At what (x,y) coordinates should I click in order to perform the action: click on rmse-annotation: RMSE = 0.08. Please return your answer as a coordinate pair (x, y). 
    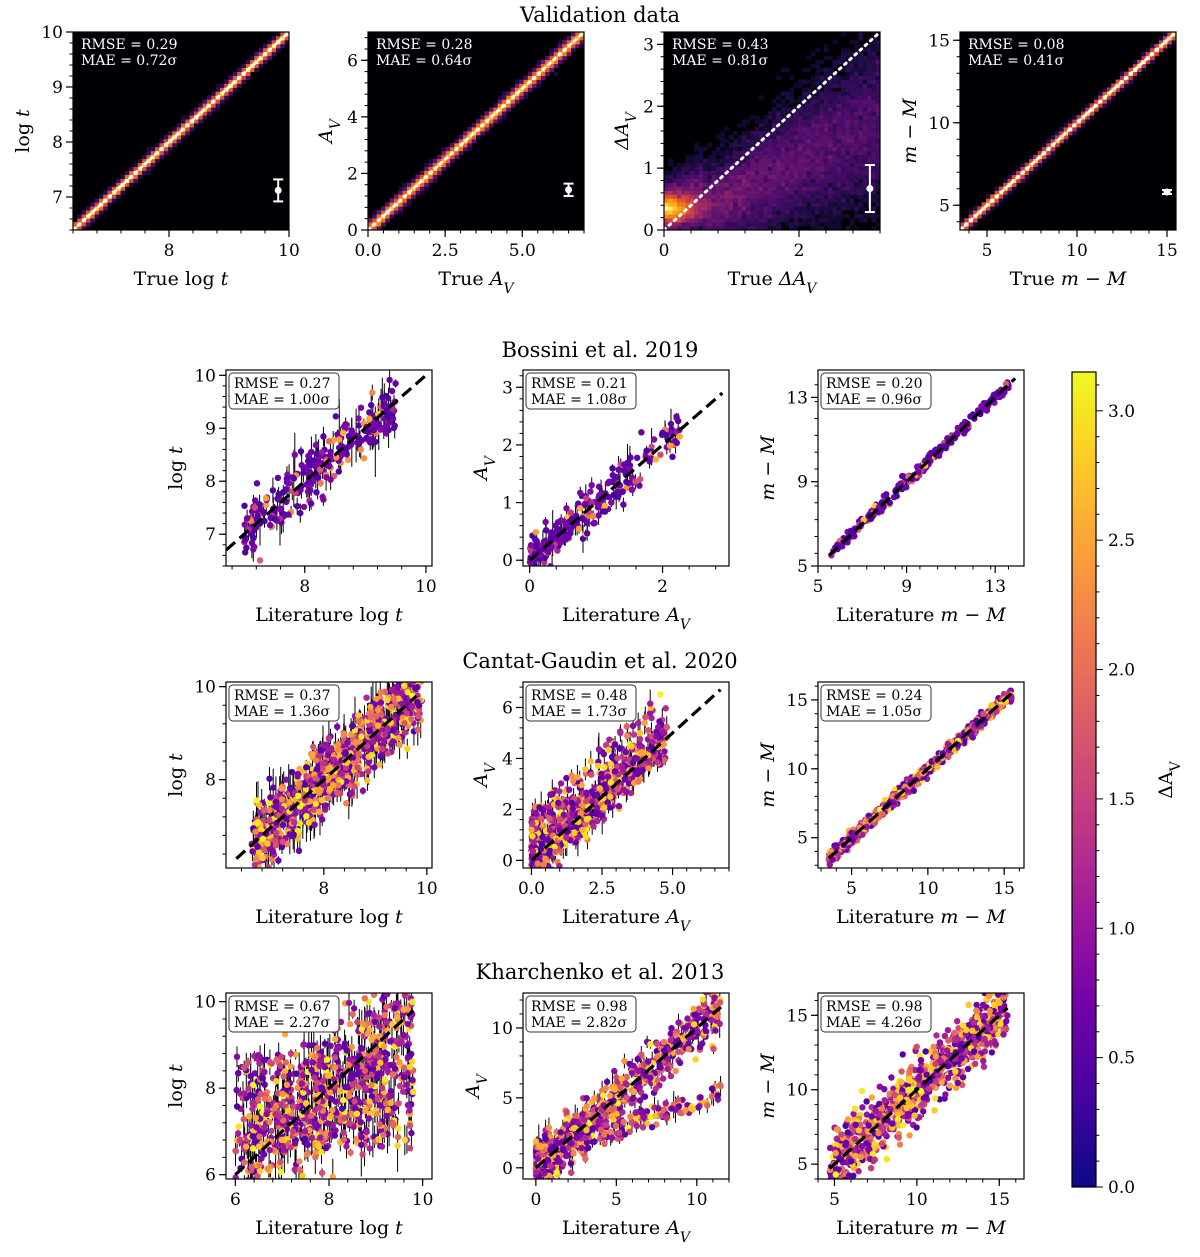
    Looking at the image, I should click on (1016, 45).